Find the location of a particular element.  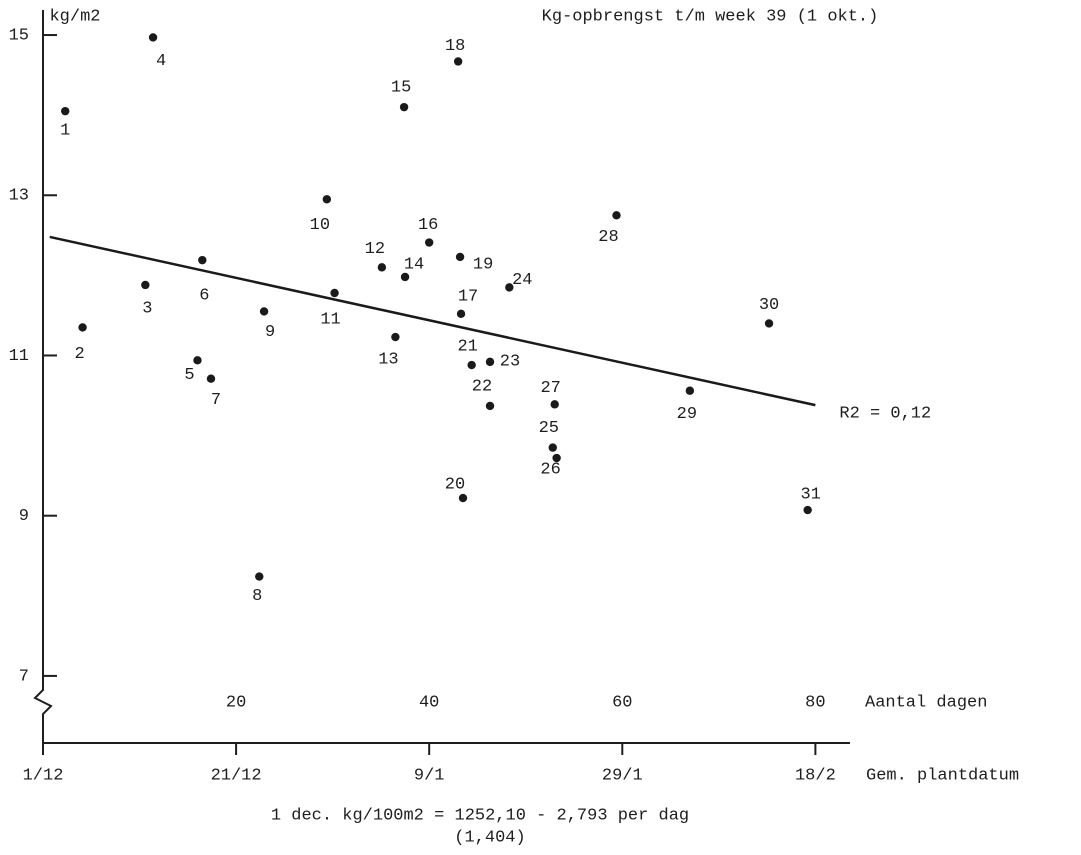

trend-label: R2 = 0,12 is located at coordinates (885, 414).